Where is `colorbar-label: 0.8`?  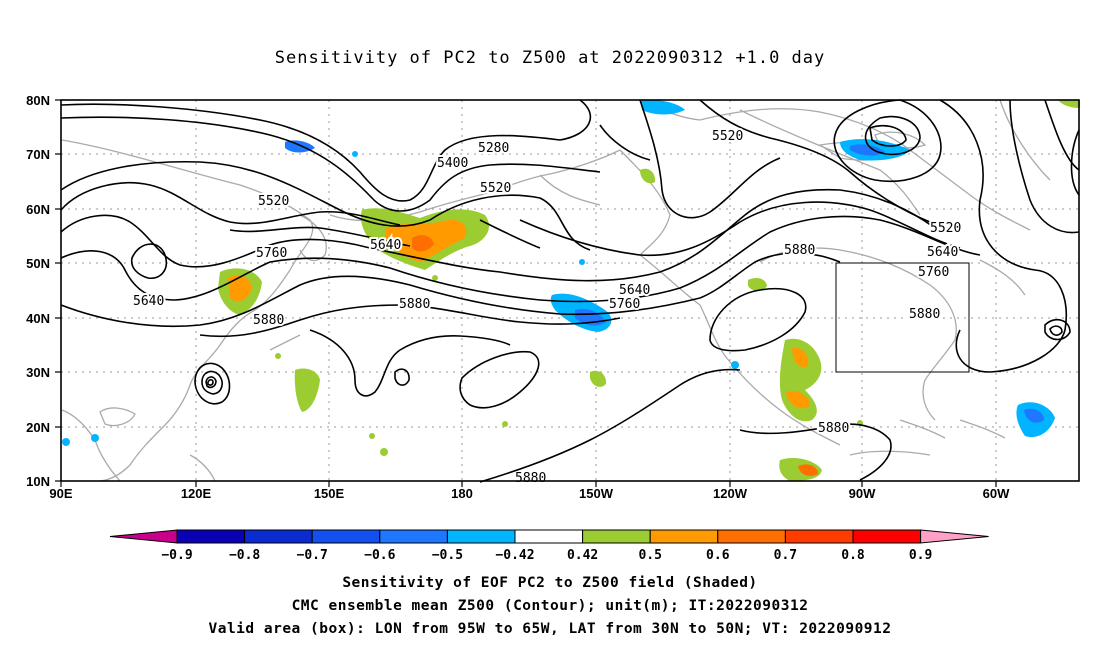
colorbar-label: 0.8 is located at coordinates (853, 555).